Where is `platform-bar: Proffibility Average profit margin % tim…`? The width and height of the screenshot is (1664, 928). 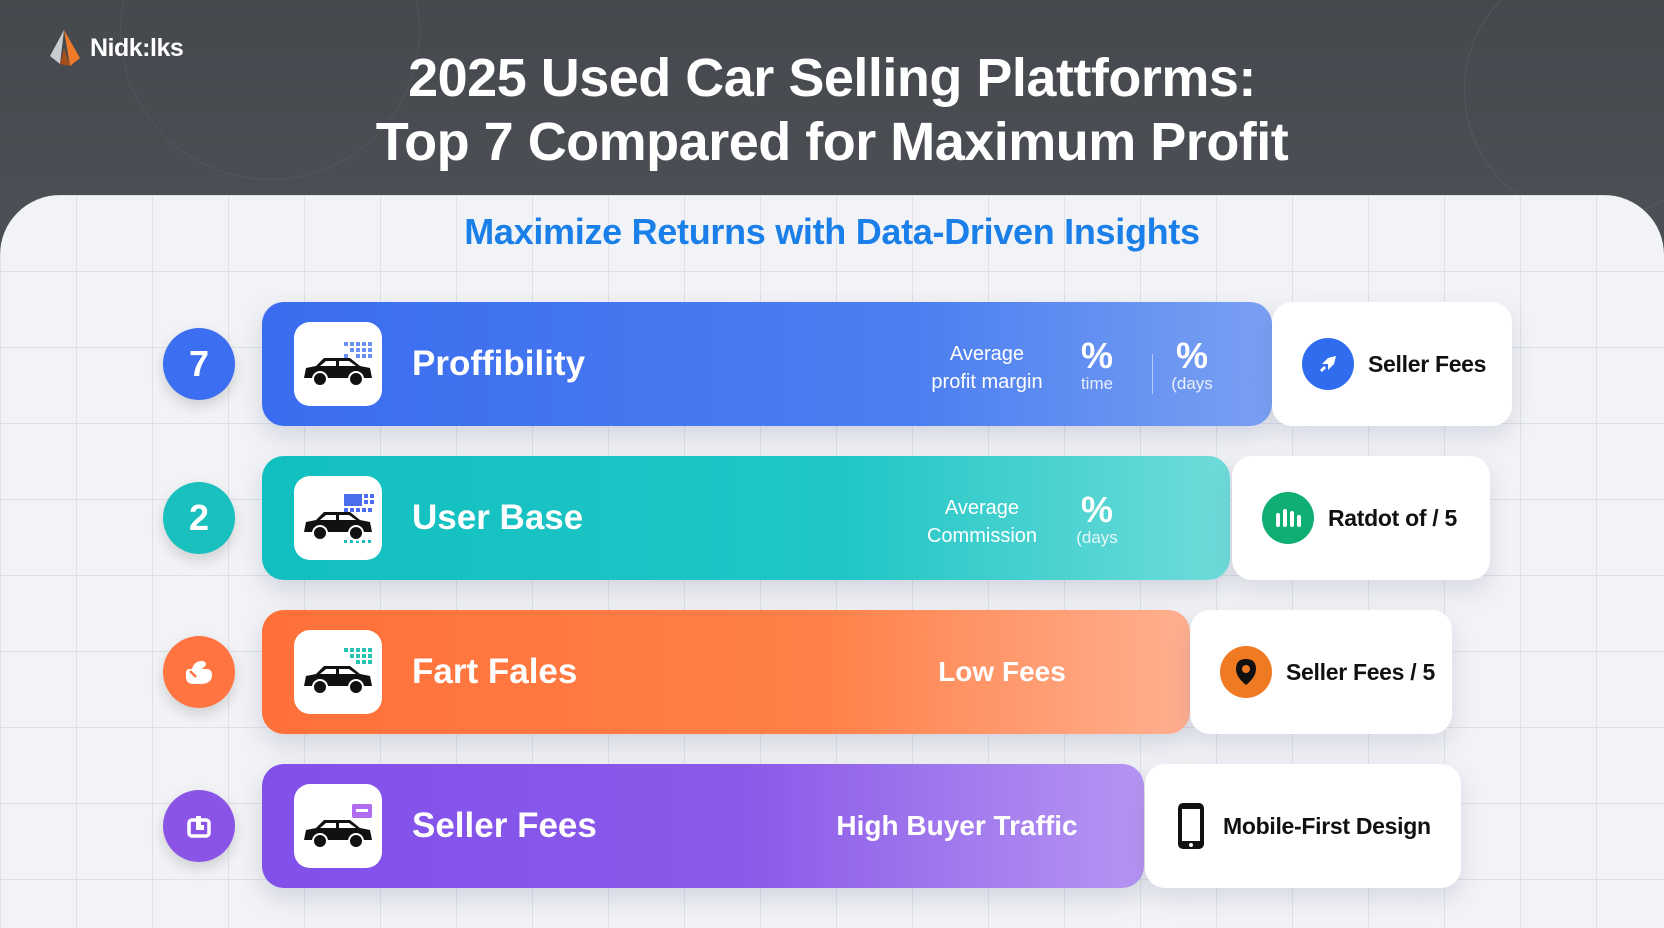 platform-bar: Proffibility Average profit margin % tim… is located at coordinates (767, 364).